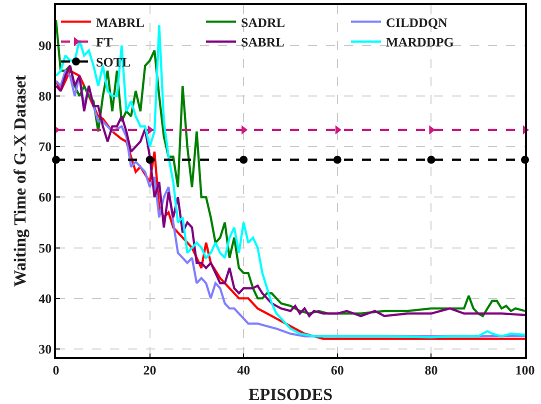 The width and height of the screenshot is (541, 404). What do you see at coordinates (263, 22) in the screenshot?
I see `legend-label: SADRL` at bounding box center [263, 22].